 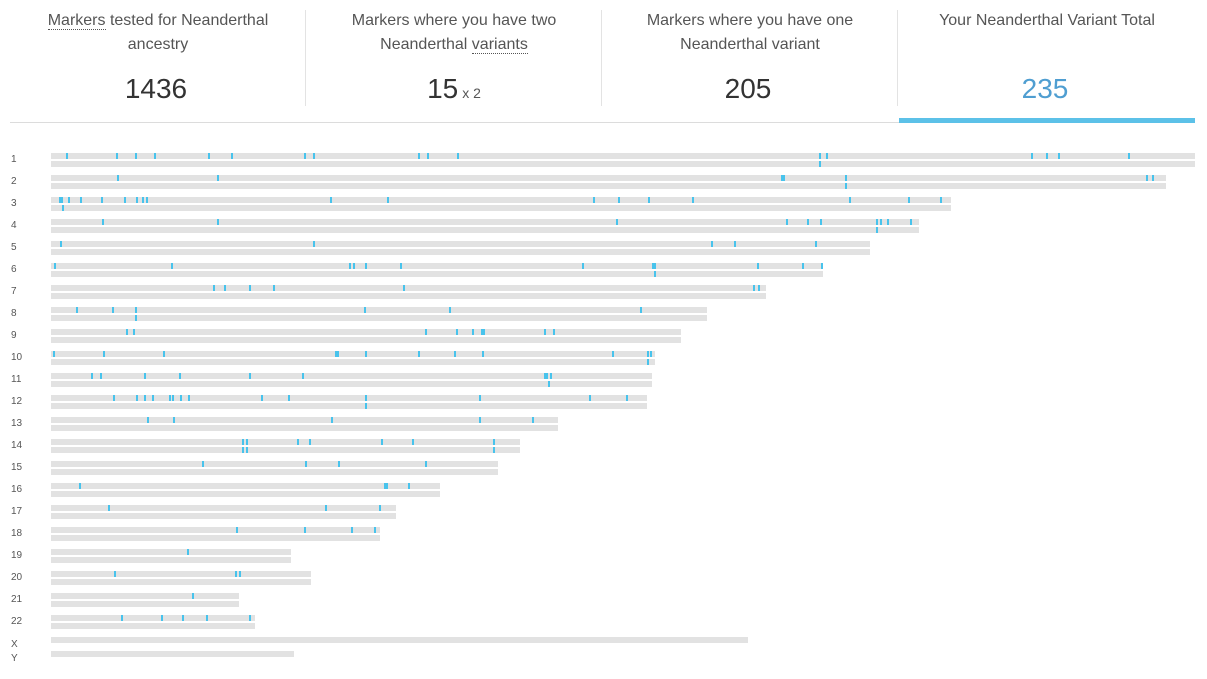 What do you see at coordinates (499, 45) in the screenshot?
I see `variants-tooltip-term: variants` at bounding box center [499, 45].